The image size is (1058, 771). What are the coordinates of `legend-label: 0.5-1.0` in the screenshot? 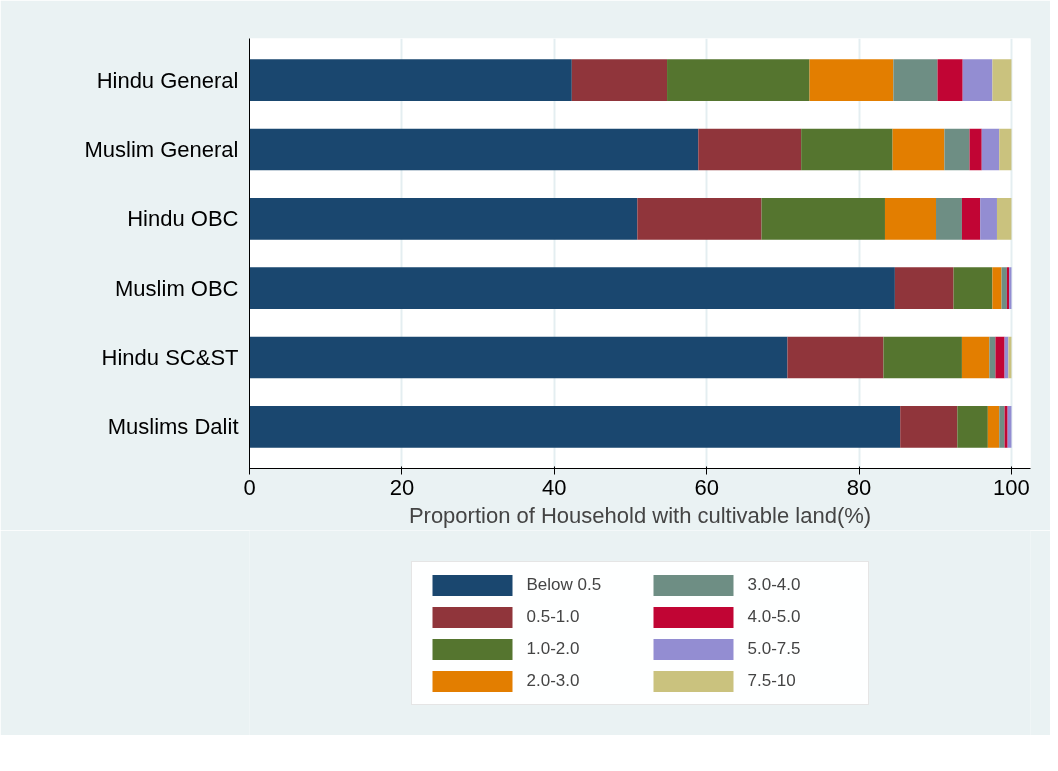 It's located at (553, 616).